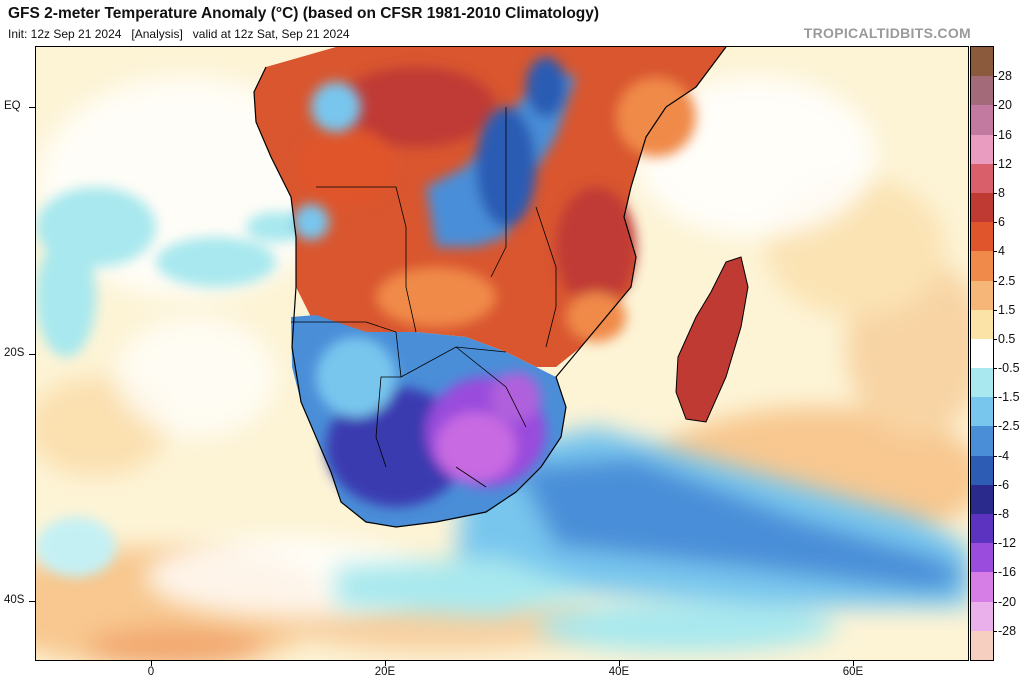 Image resolution: width=1024 pixels, height=682 pixels. I want to click on colorbar-label: -28, so click(1007, 630).